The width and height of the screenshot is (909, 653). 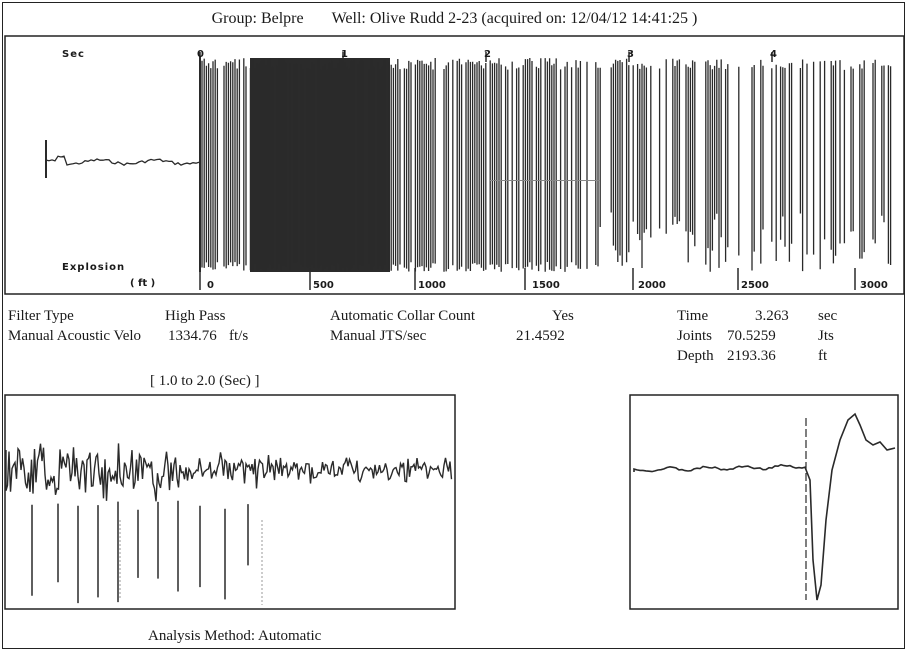 I want to click on depth-cursor-marker, so click(x=545, y=180).